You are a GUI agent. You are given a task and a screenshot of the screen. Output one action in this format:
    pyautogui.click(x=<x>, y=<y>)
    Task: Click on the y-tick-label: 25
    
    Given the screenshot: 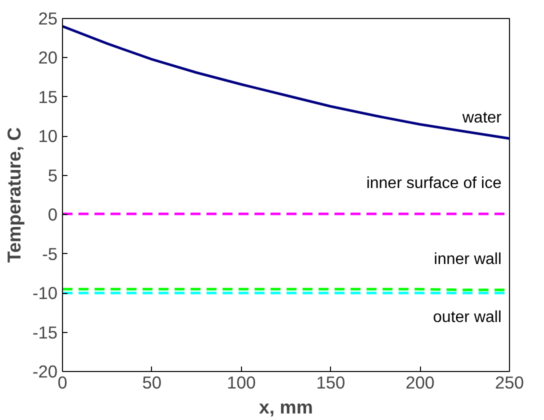 What is the action you would take?
    pyautogui.click(x=48, y=18)
    